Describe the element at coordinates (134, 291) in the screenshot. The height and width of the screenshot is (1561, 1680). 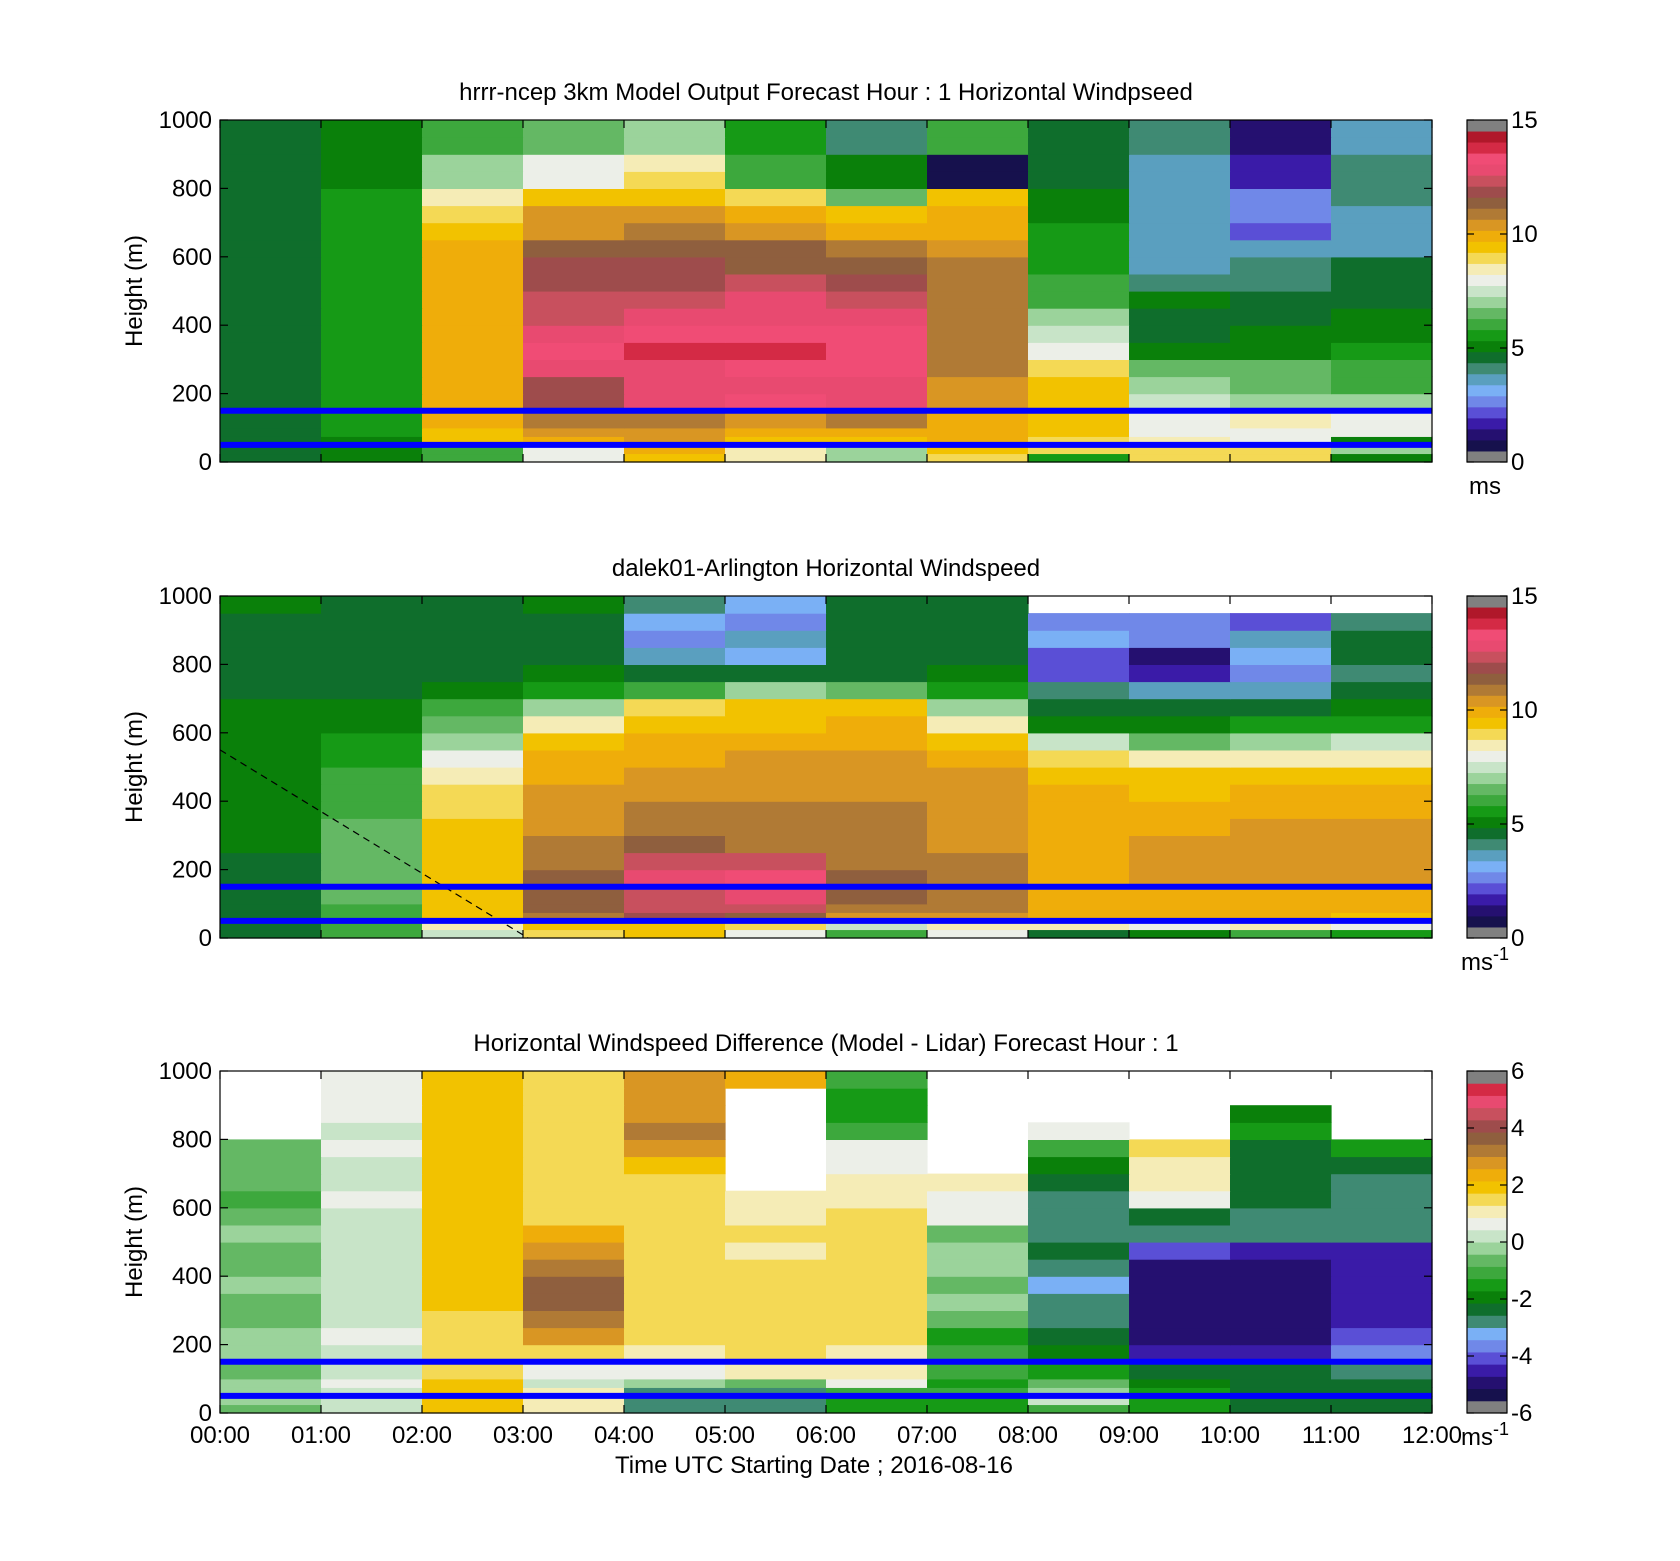
I see `y-axis-label: Height (m)` at that location.